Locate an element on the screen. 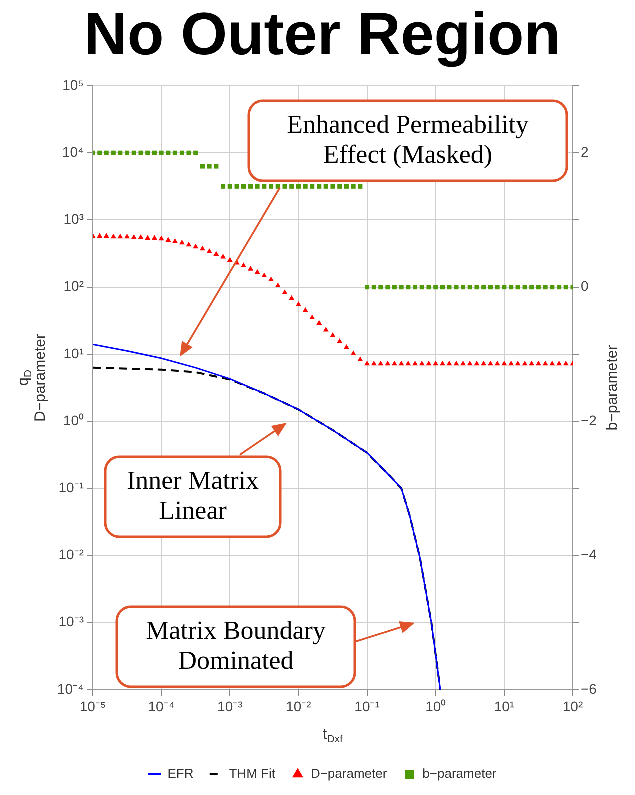  annotation: Inner Matrix Linear is located at coordinates (193, 495).